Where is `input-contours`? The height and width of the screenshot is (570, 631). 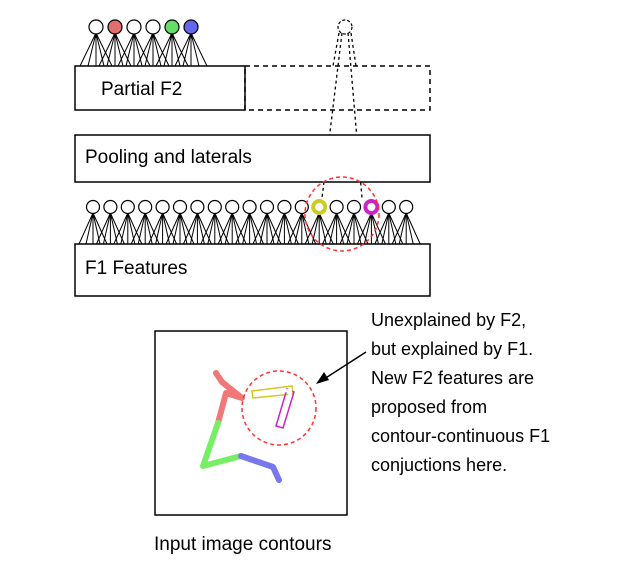
input-contours is located at coordinates (241, 426).